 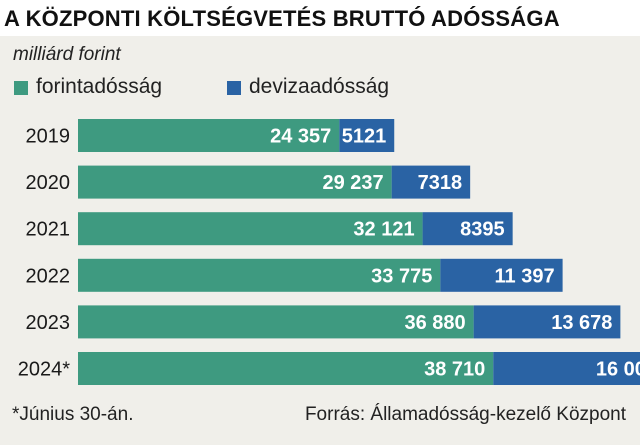 What do you see at coordinates (440, 183) in the screenshot?
I see `data-label-deviza-2020: 7318` at bounding box center [440, 183].